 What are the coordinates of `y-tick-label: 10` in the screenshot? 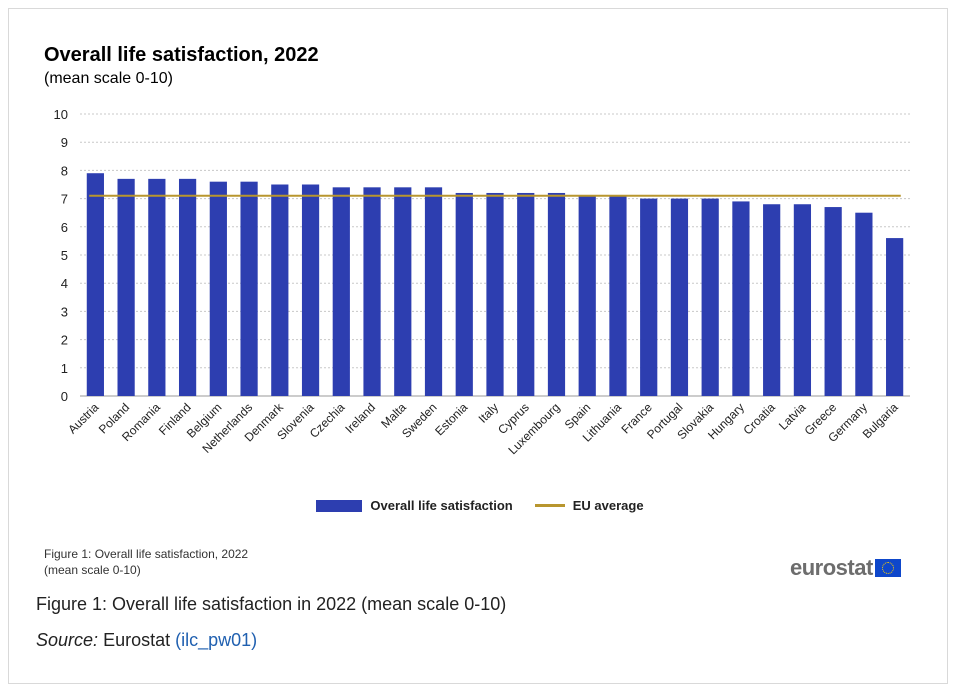 It's located at (61, 114).